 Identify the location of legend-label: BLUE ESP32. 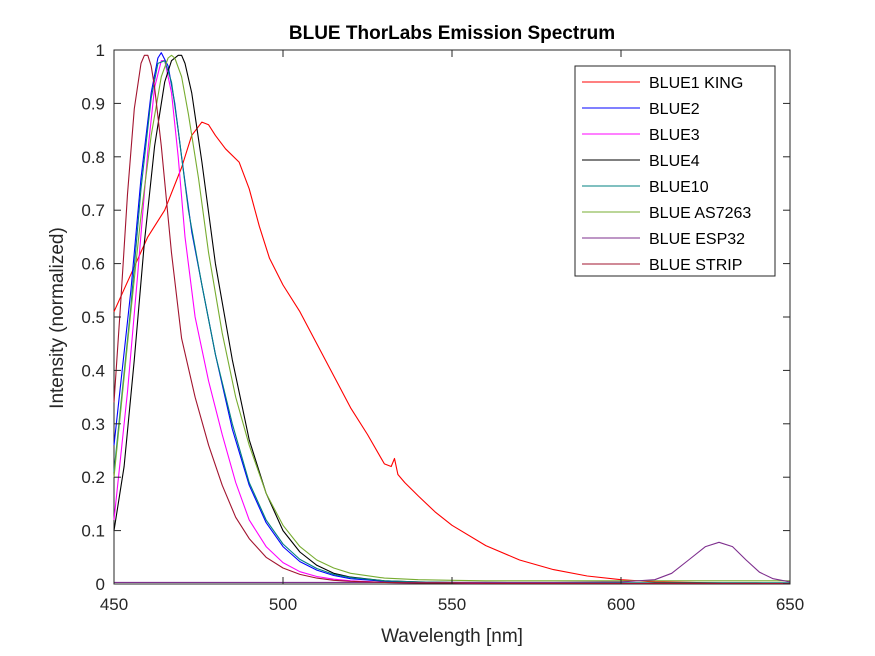
(697, 239).